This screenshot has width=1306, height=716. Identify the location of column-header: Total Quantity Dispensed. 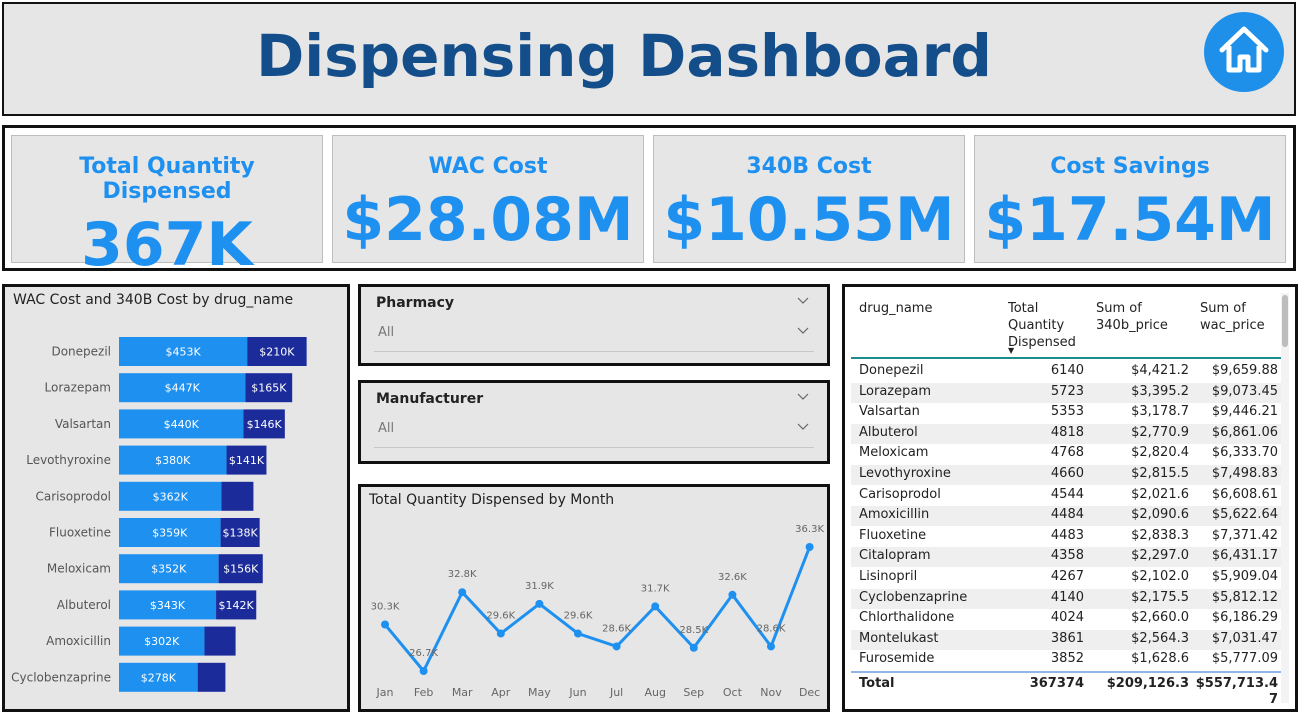
(1042, 325).